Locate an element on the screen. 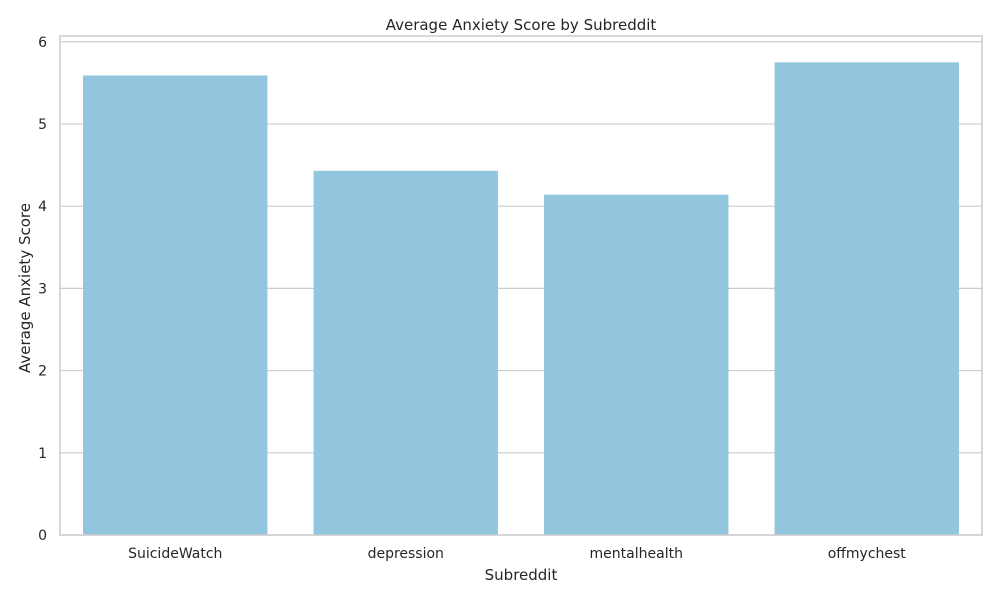 The image size is (1000, 600). bar-suicidewatch is located at coordinates (175, 305).